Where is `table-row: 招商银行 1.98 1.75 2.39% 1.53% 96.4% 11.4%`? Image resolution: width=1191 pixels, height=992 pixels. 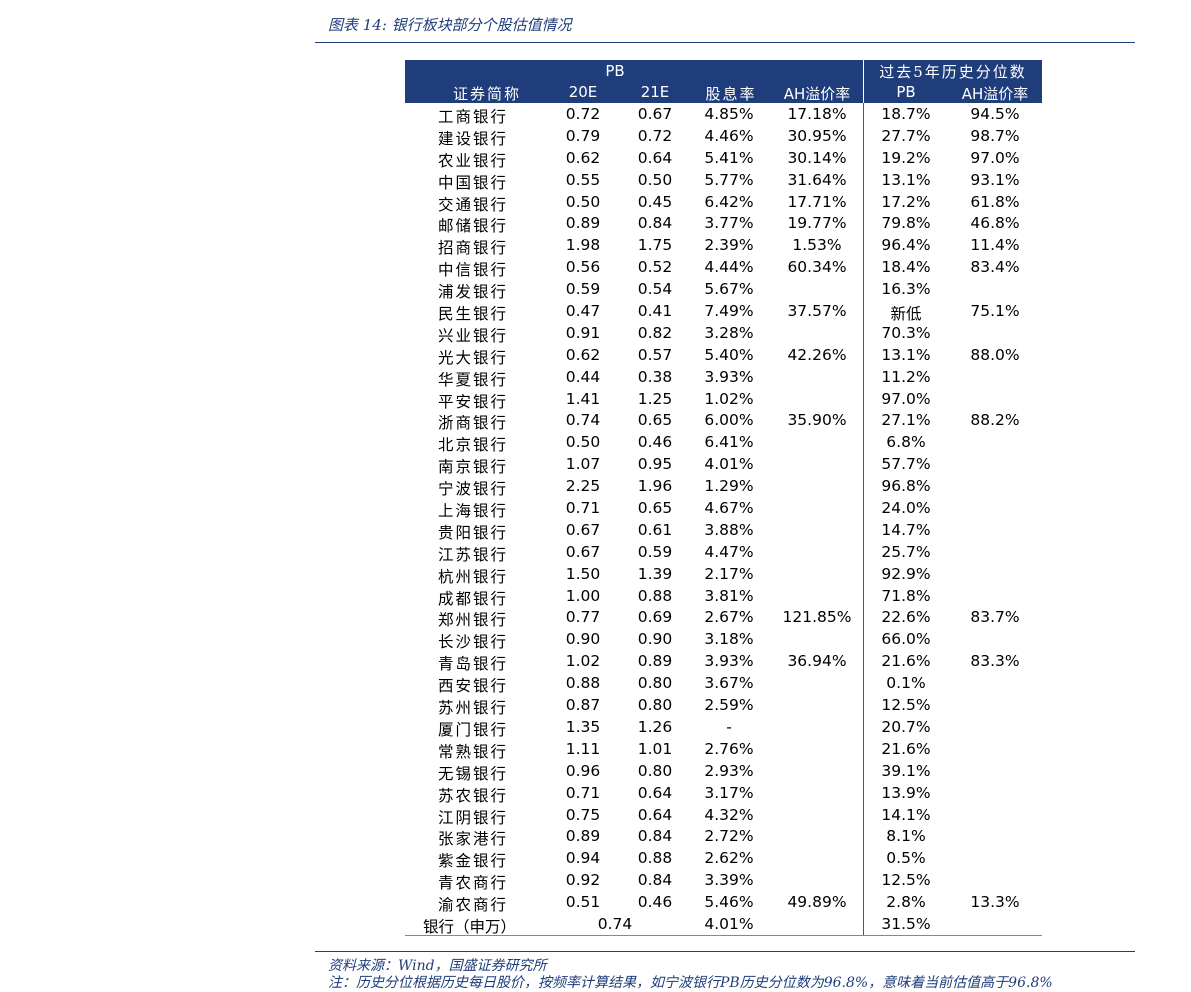
table-row: 招商银行 1.98 1.75 2.39% 1.53% 96.4% 11.4% is located at coordinates (723, 245).